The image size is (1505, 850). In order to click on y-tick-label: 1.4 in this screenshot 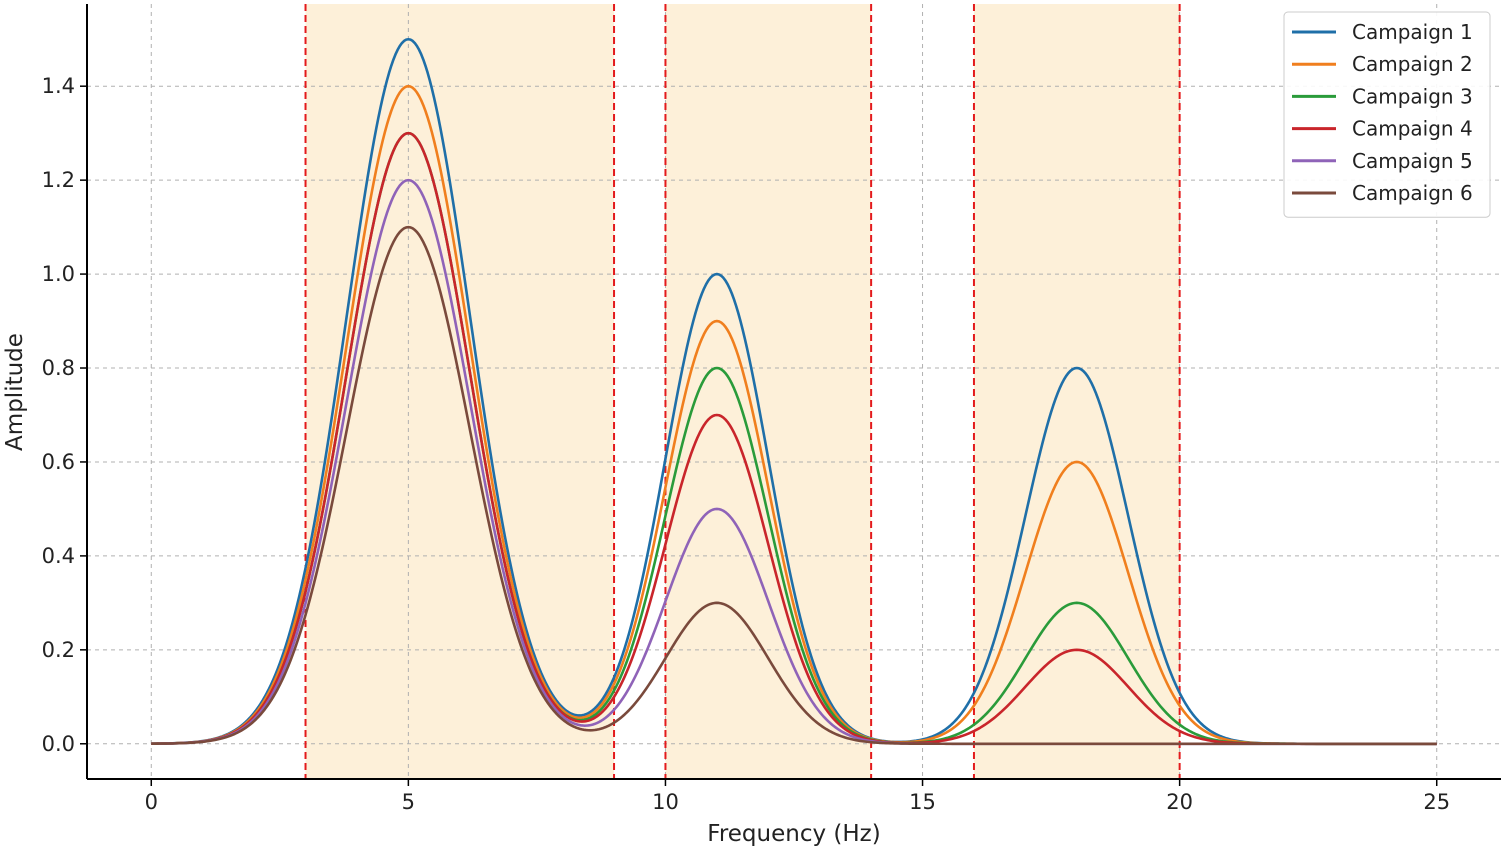, I will do `click(58, 86)`.